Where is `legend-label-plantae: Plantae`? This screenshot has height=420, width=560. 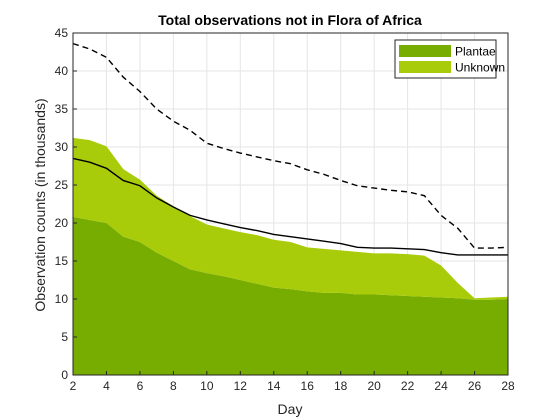
legend-label-plantae: Plantae is located at coordinates (475, 52).